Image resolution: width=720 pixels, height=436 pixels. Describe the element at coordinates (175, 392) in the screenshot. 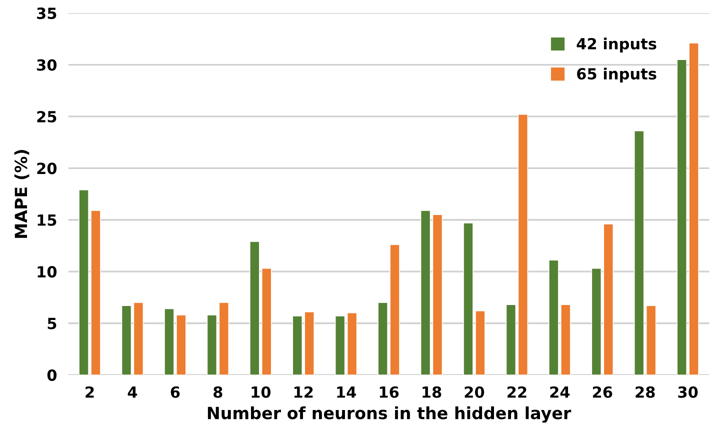

I see `x-tick-label: 6` at that location.